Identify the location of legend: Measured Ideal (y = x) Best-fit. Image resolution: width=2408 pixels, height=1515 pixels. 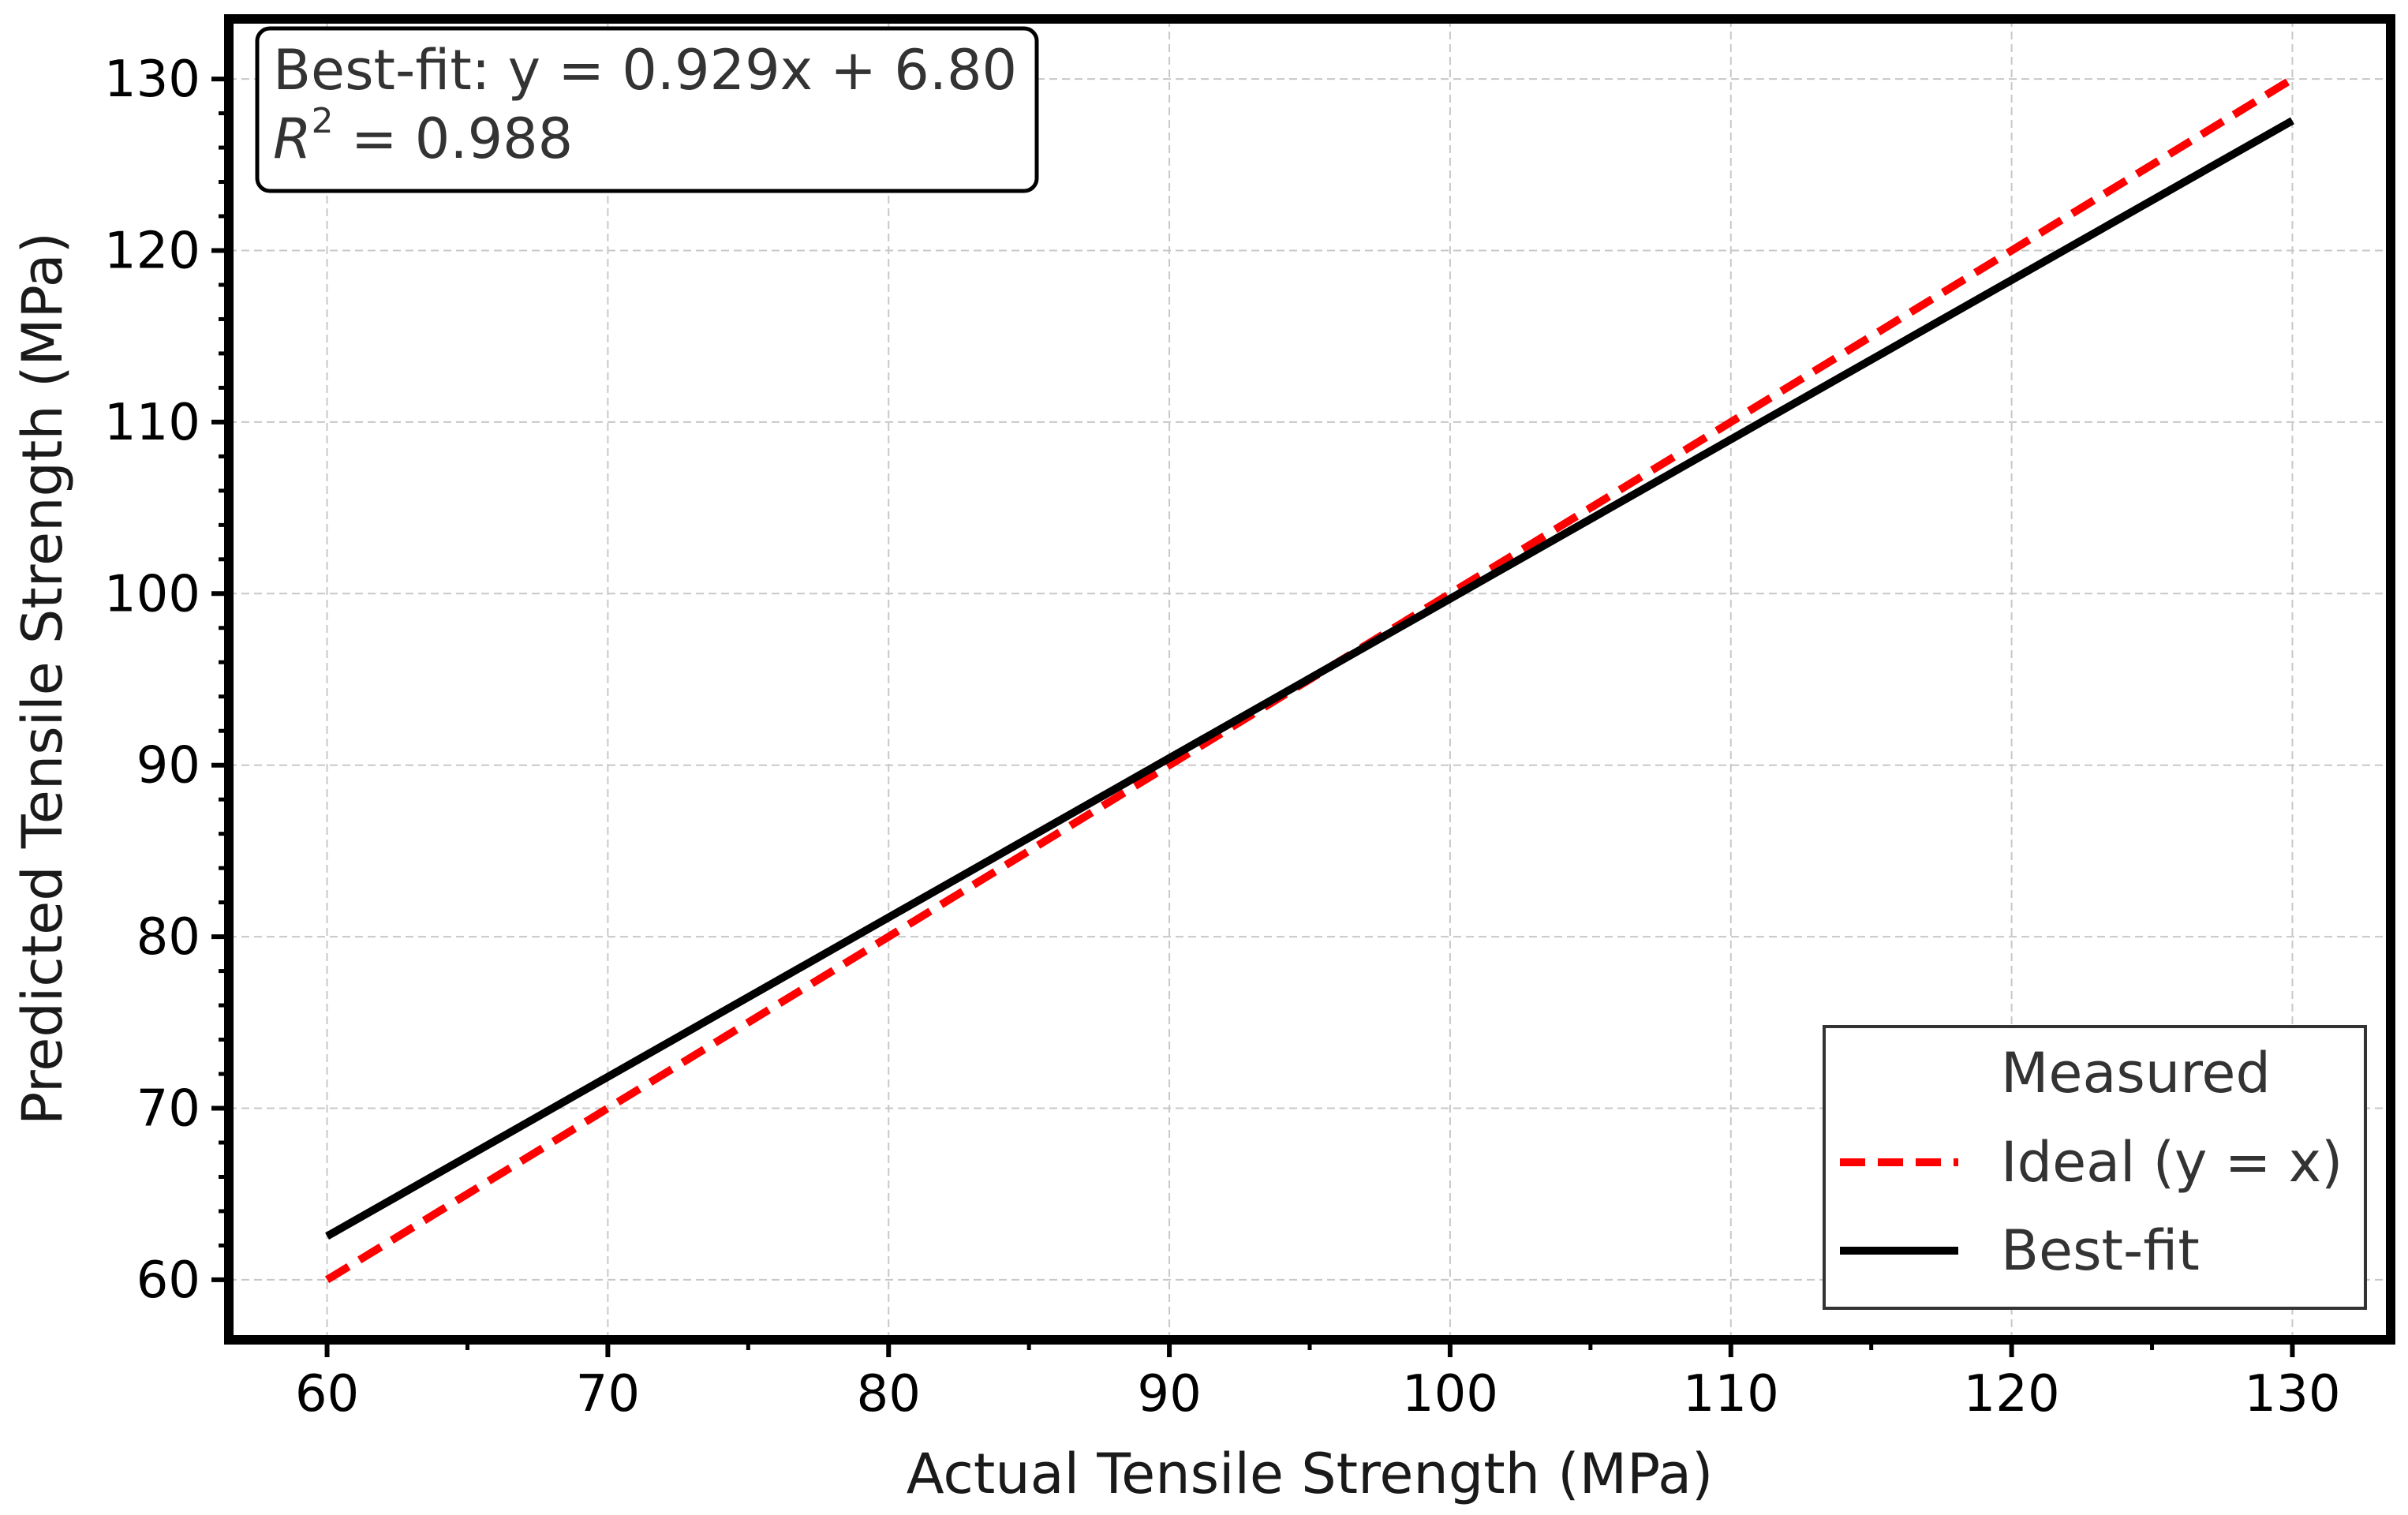
(2095, 1167).